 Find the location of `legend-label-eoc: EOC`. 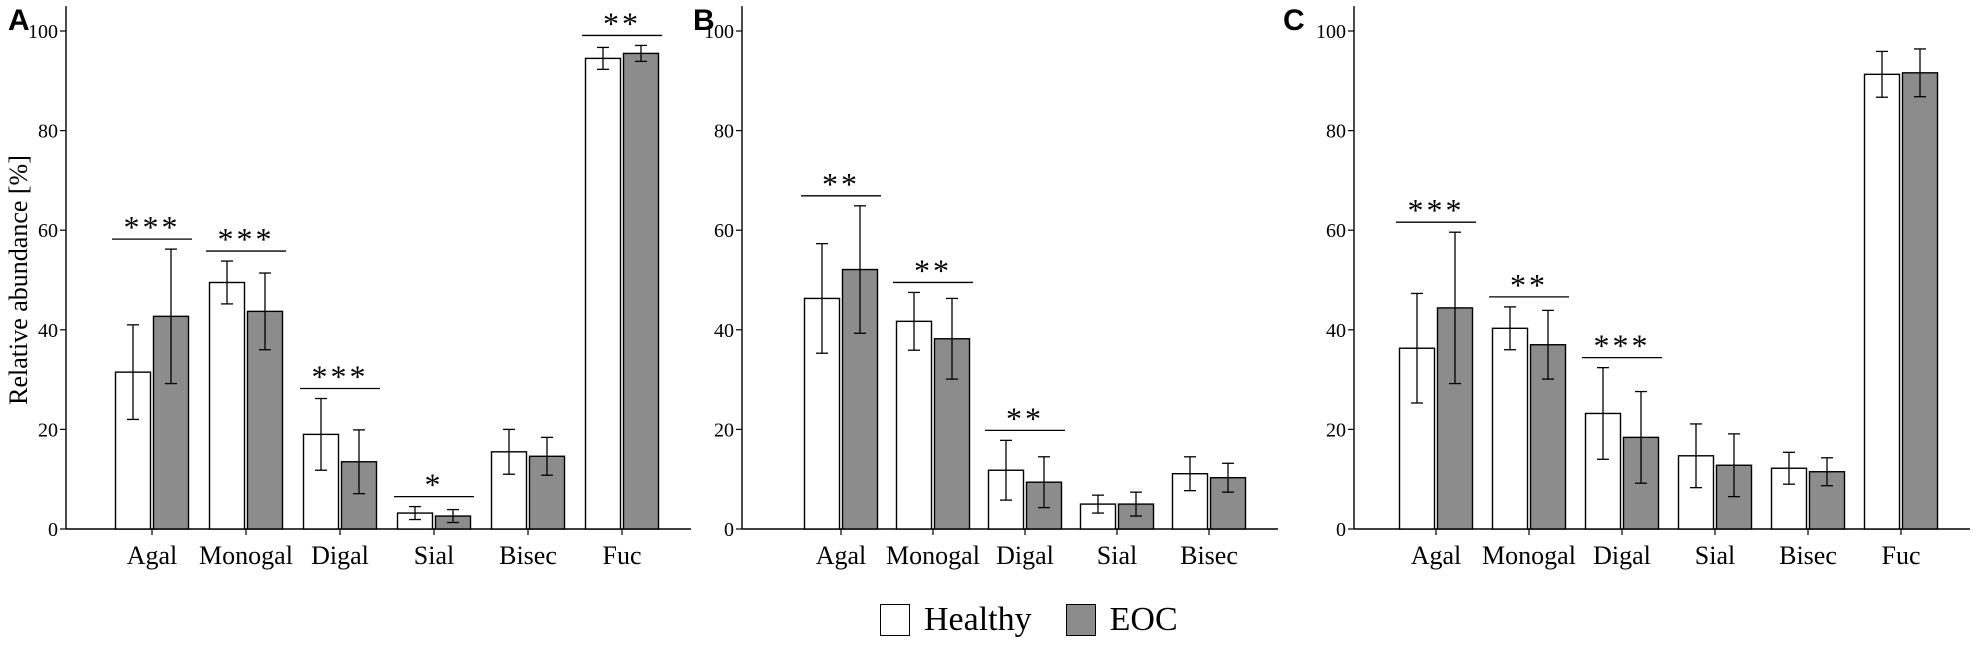

legend-label-eoc: EOC is located at coordinates (1143, 619).